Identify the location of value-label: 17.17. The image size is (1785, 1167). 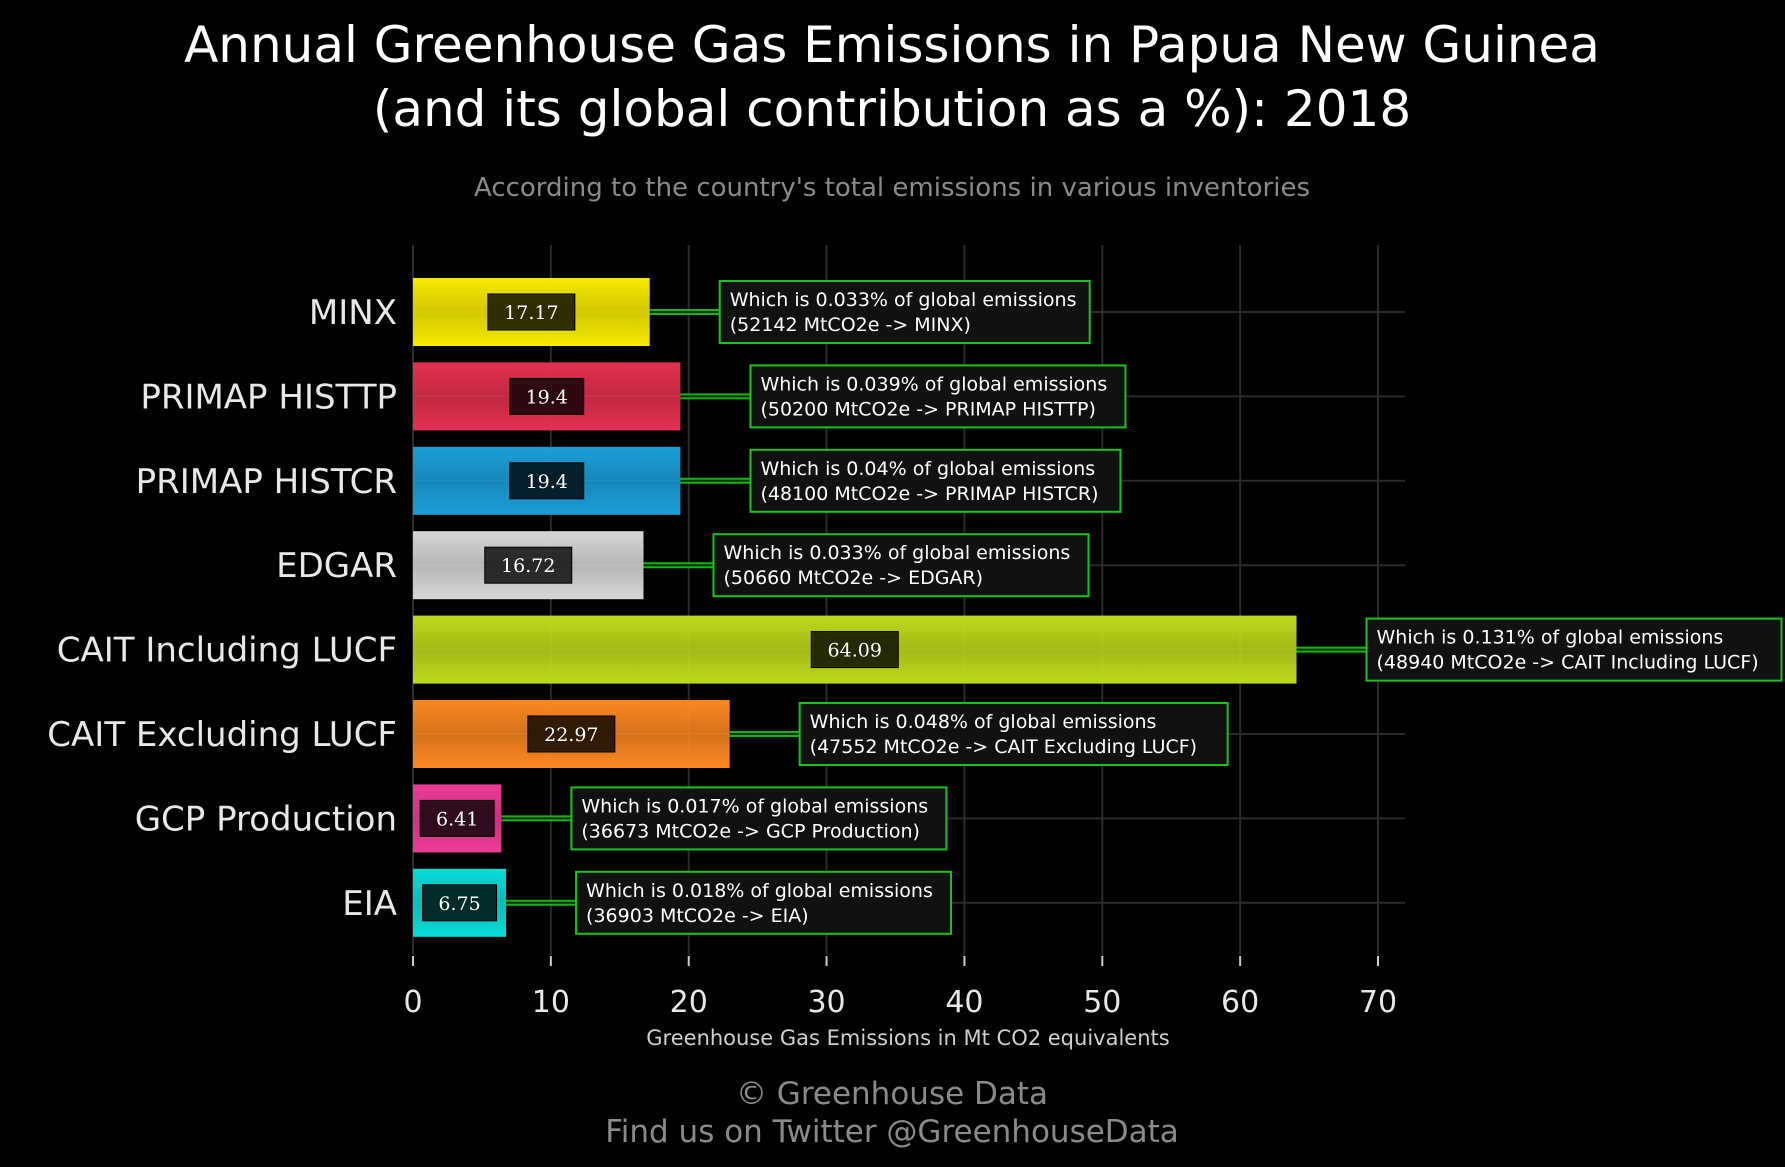
(531, 313).